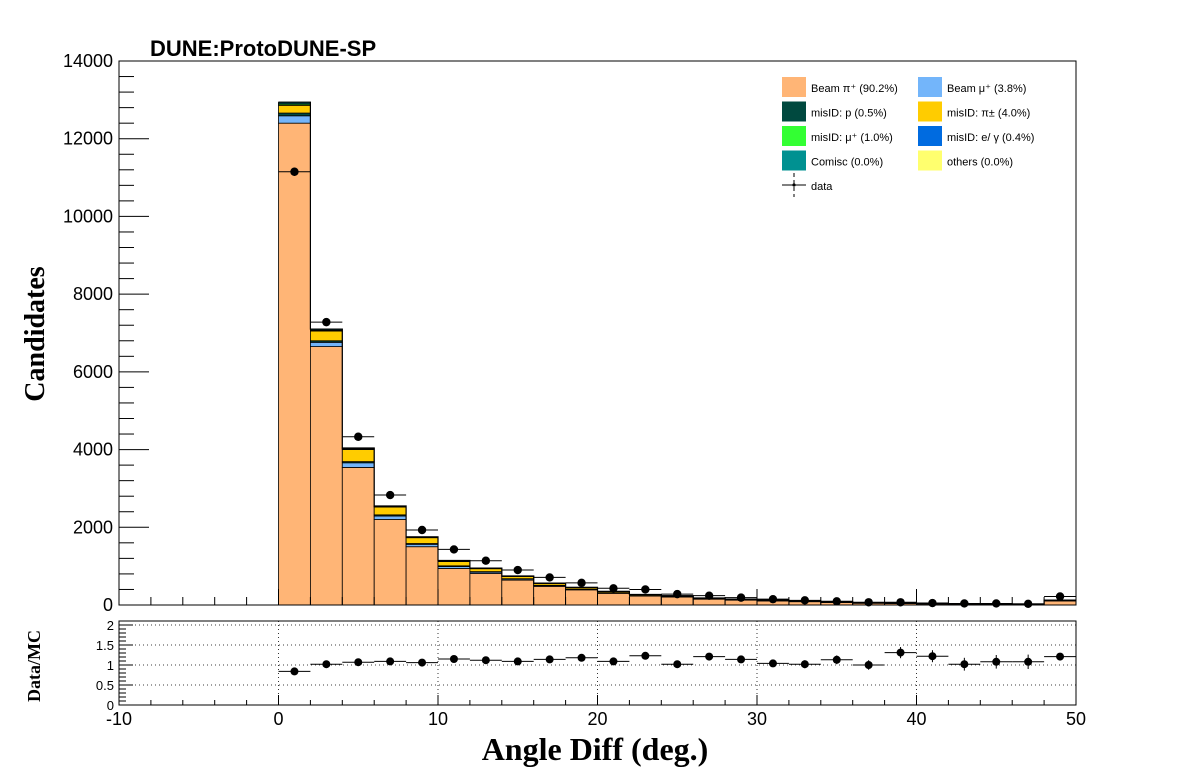 This screenshot has width=1196, height=772. Describe the element at coordinates (852, 138) in the screenshot. I see `legend-label-misid_mu: misID: μ⁺ (1.0%)` at that location.